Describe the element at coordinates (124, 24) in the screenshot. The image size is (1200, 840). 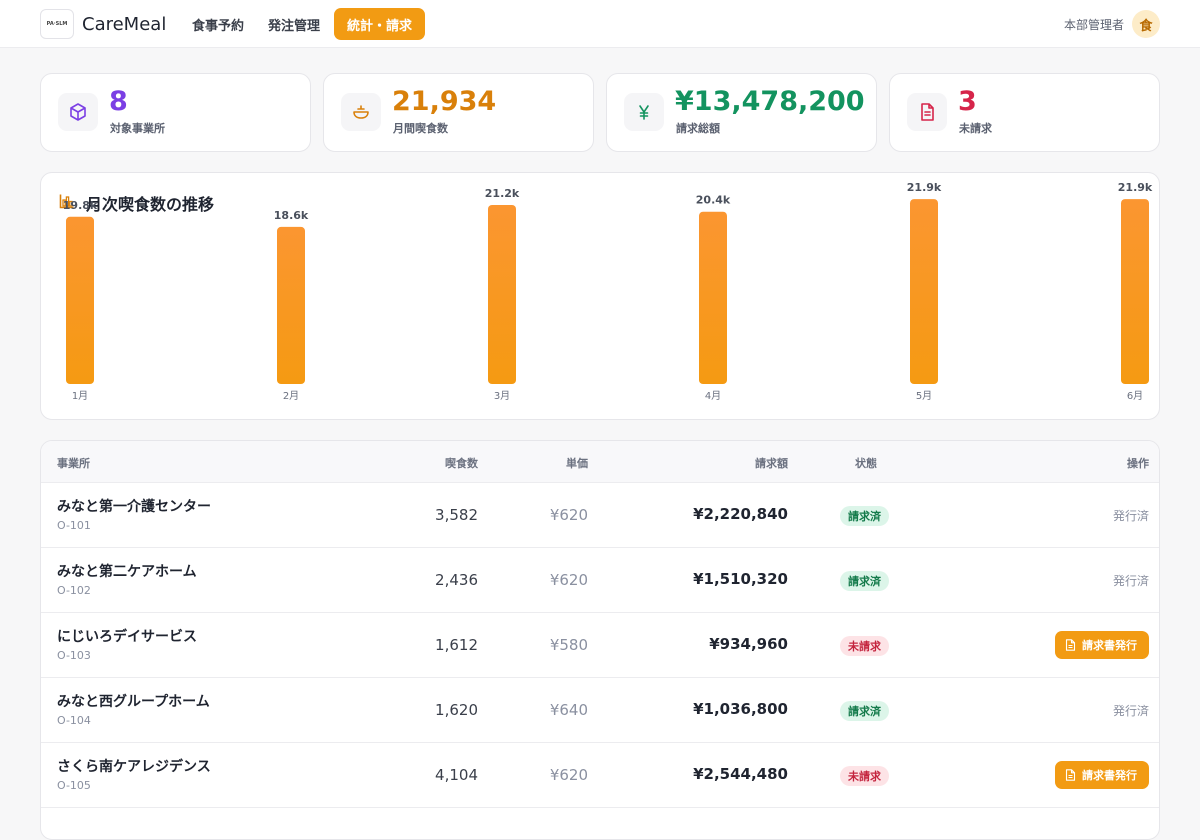
I see `brand-name: CareMeal` at that location.